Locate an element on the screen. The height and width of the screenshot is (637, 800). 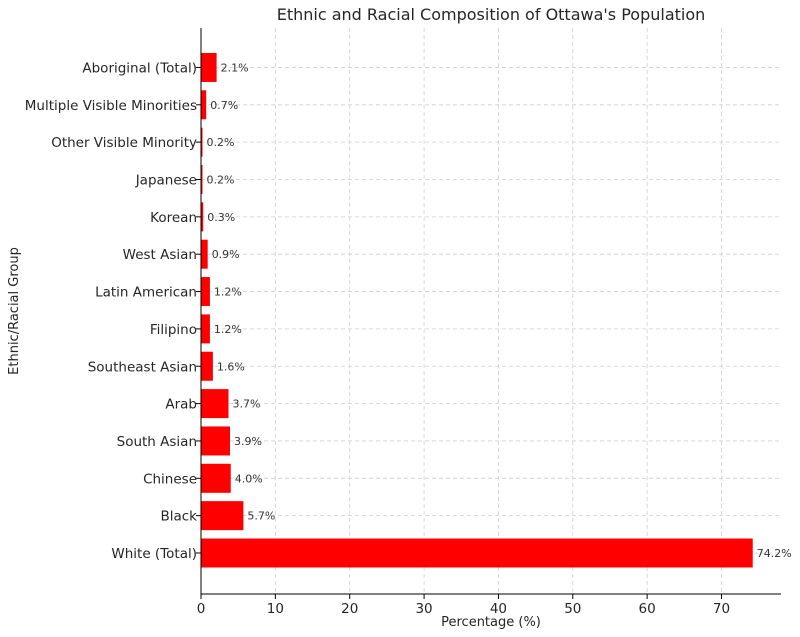
data-label: 0.9% is located at coordinates (226, 254).